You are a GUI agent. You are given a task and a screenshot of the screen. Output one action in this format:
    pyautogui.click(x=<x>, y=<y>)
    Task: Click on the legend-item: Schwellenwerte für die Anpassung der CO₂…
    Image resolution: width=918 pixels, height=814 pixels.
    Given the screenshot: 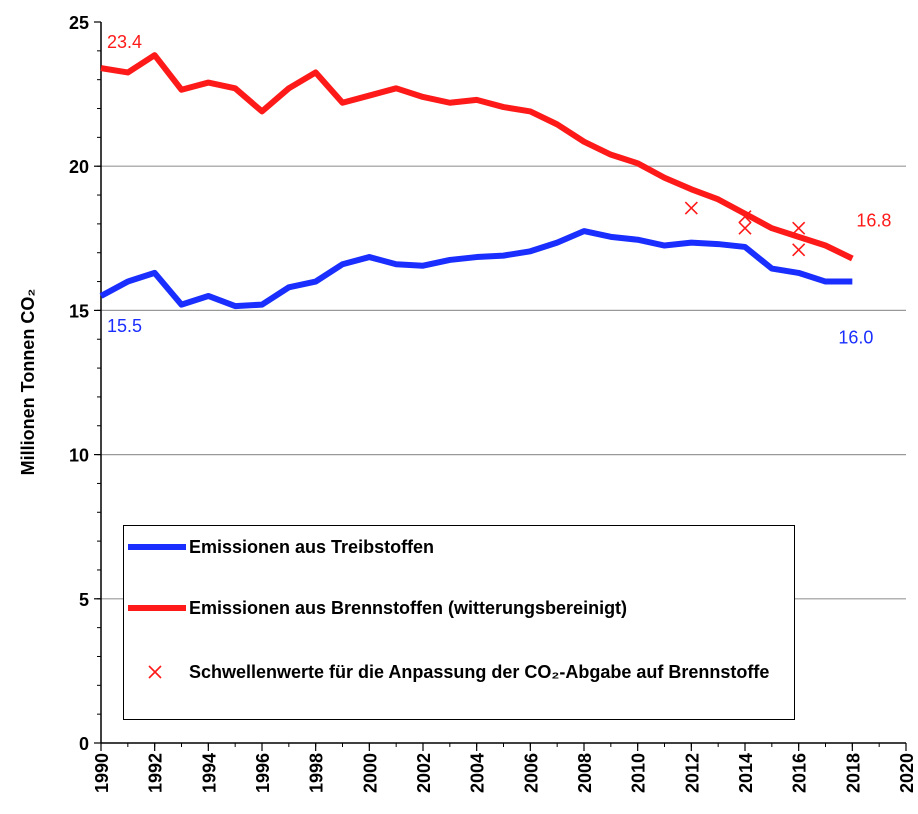 What is the action you would take?
    pyautogui.click(x=451, y=672)
    